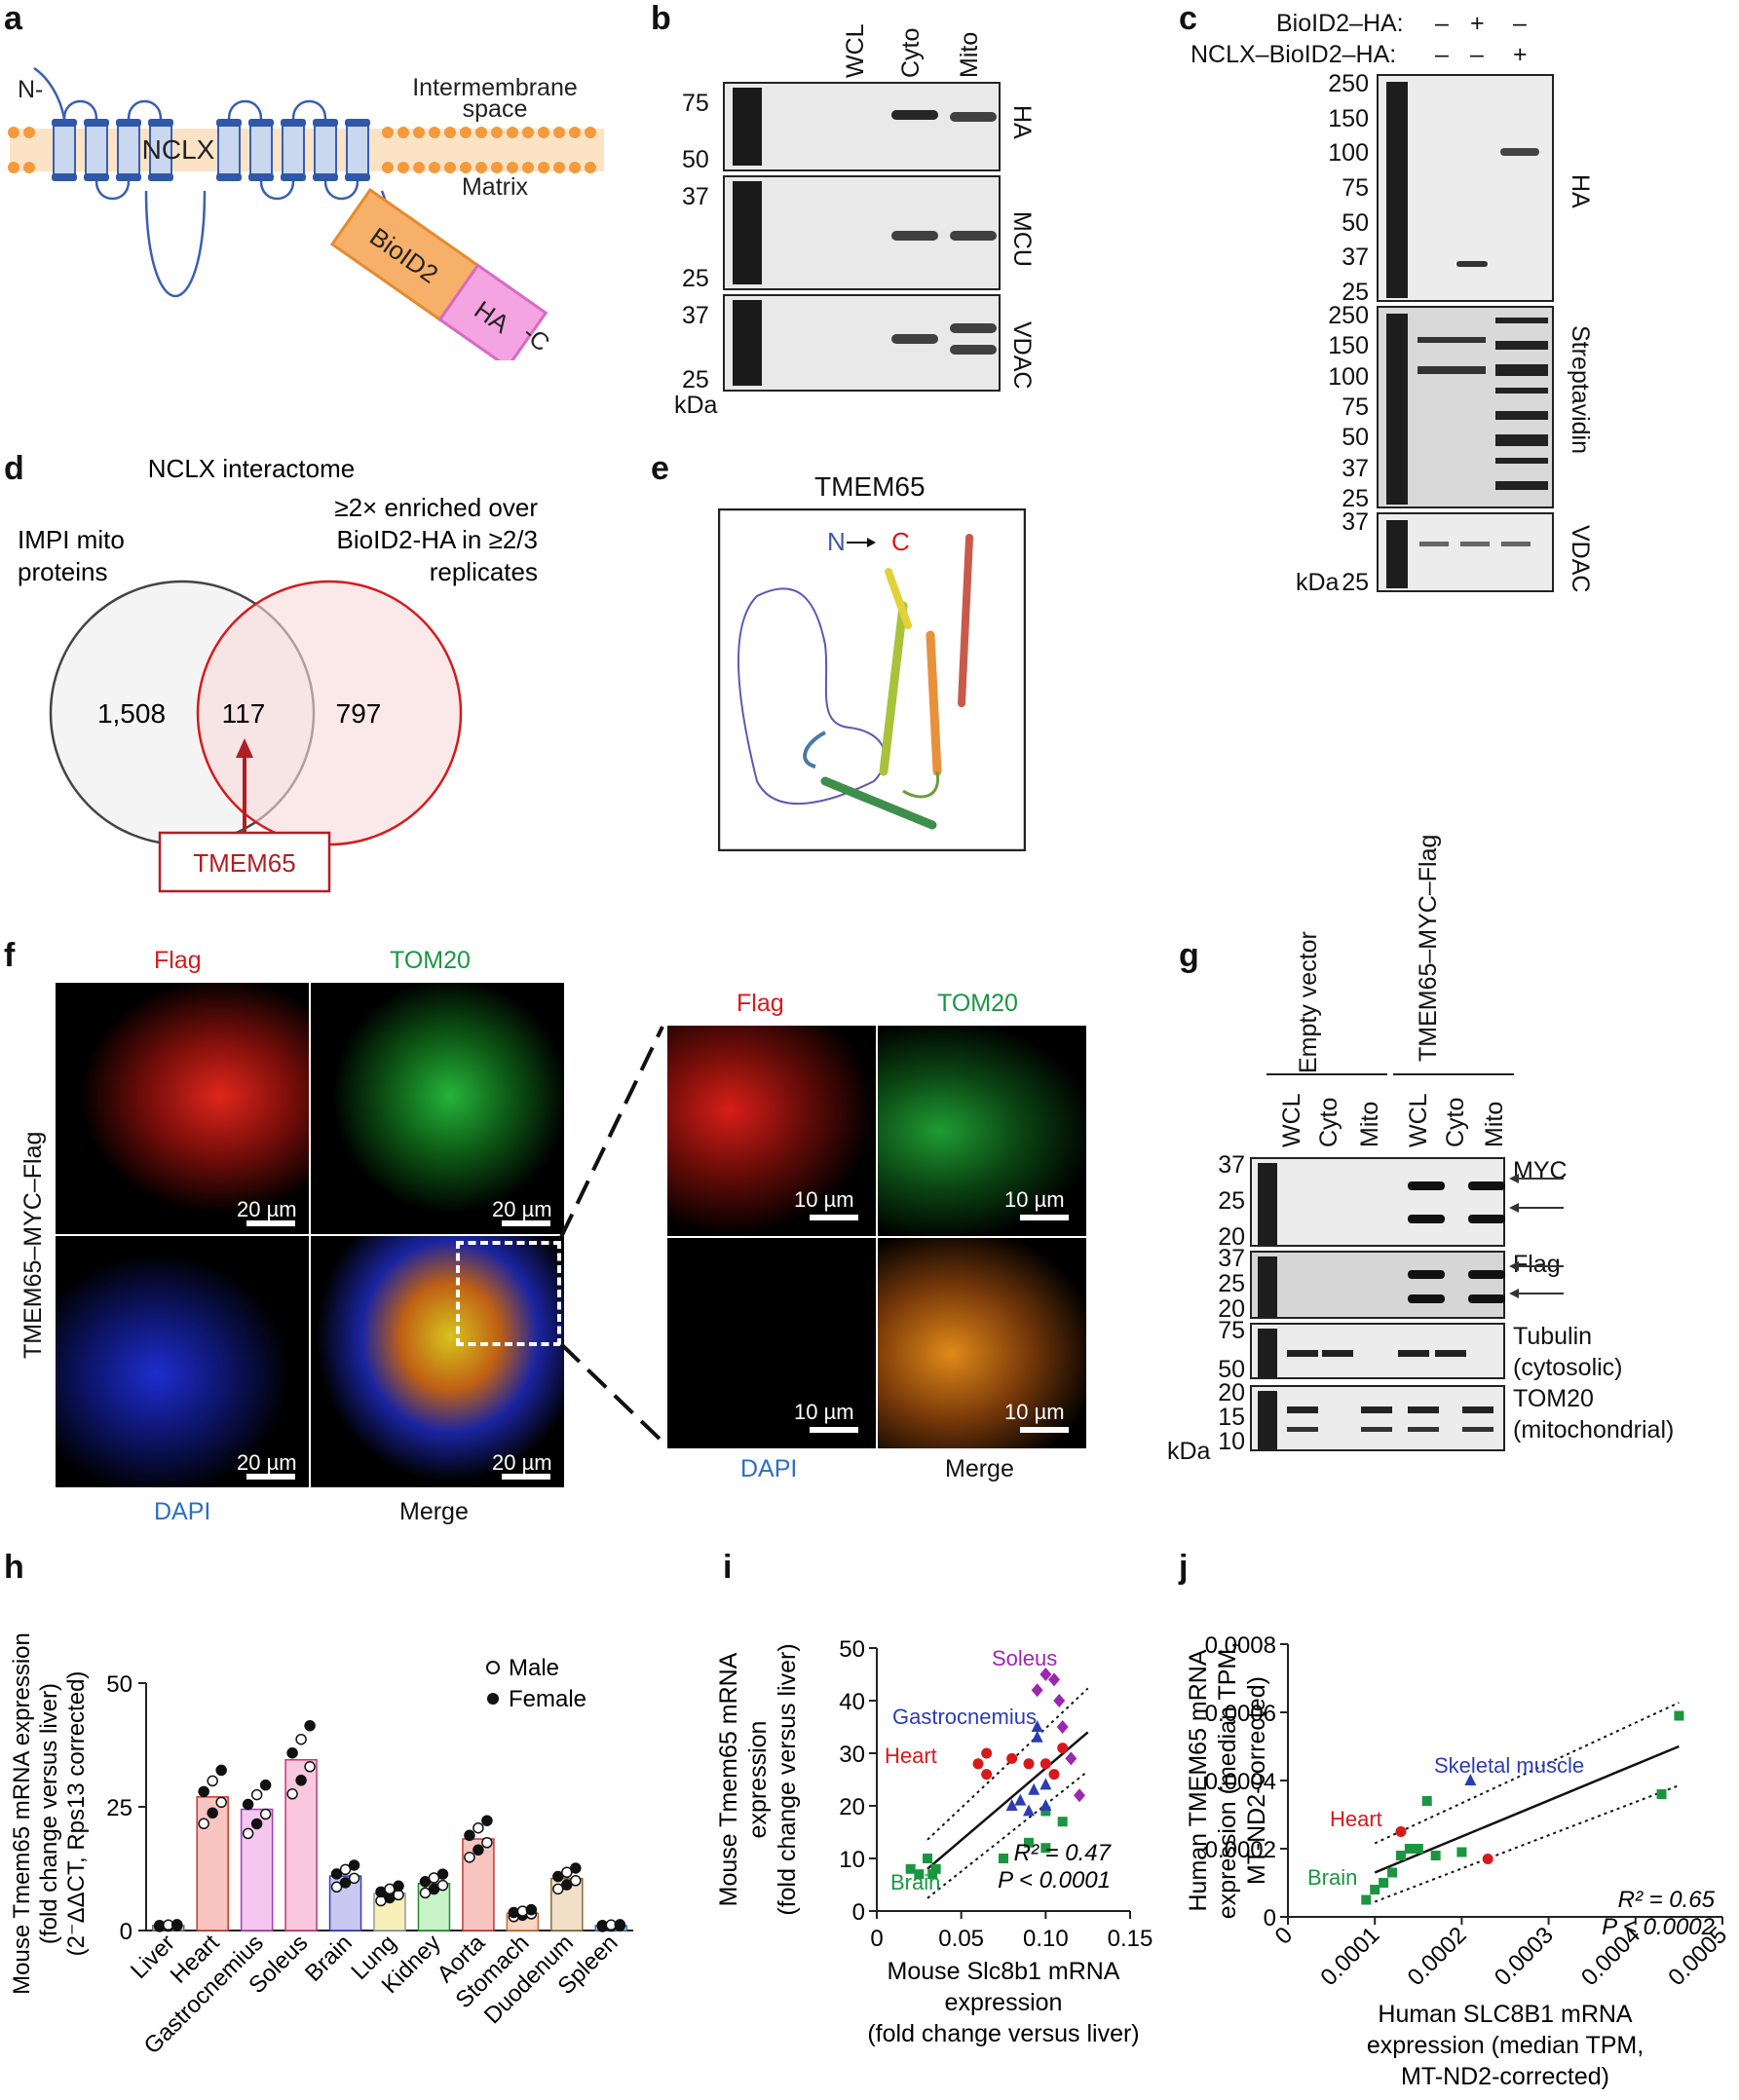  What do you see at coordinates (1505, 2045) in the screenshot?
I see `x-axis-label: expression (median TPM,` at bounding box center [1505, 2045].